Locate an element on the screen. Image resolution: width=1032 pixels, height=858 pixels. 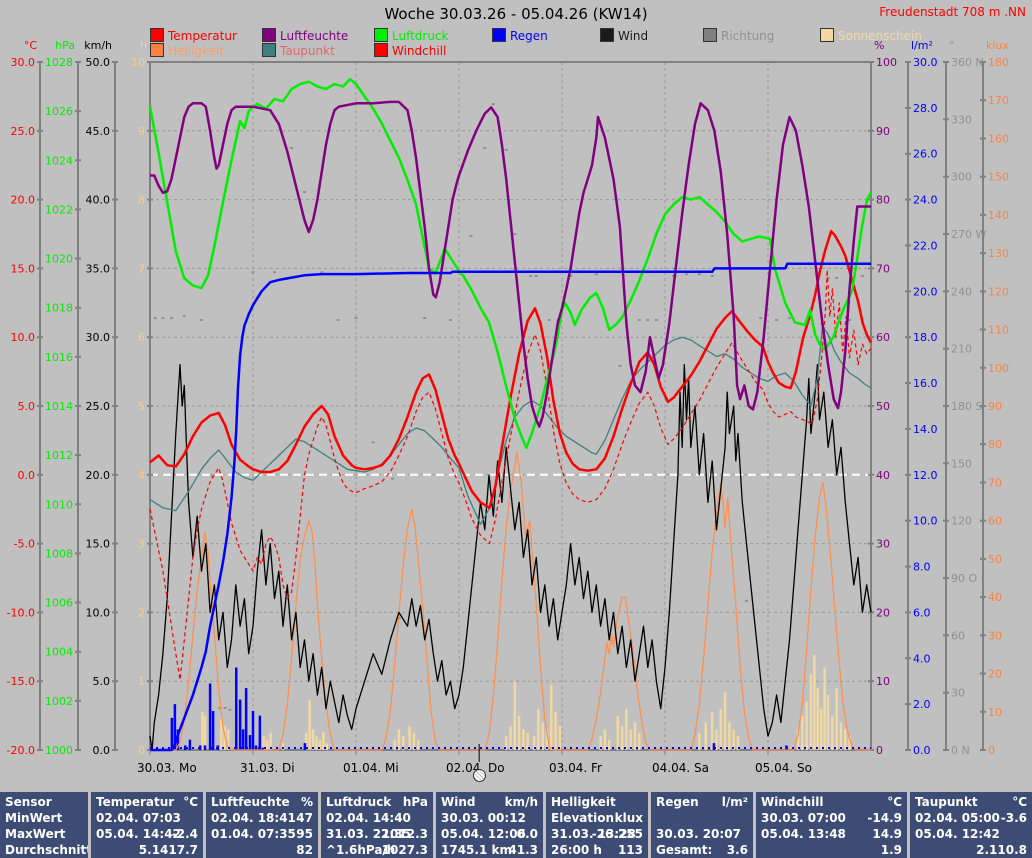
svg-text: 8 is located at coordinates (141, 200).